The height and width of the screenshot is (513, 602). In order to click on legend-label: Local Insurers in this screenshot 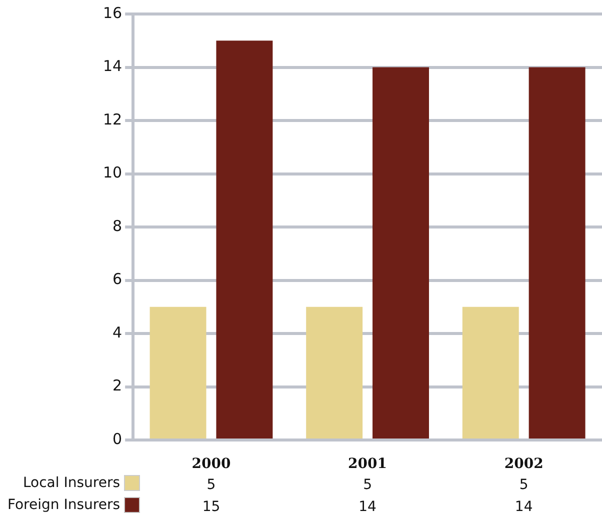, I will do `click(71, 483)`.